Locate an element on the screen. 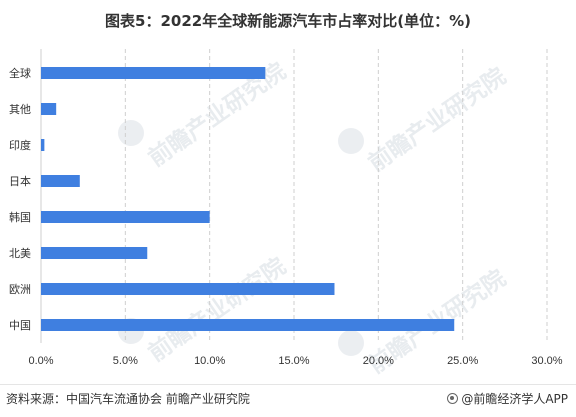 The width and height of the screenshot is (576, 417). brand-logo-icon is located at coordinates (453, 398).